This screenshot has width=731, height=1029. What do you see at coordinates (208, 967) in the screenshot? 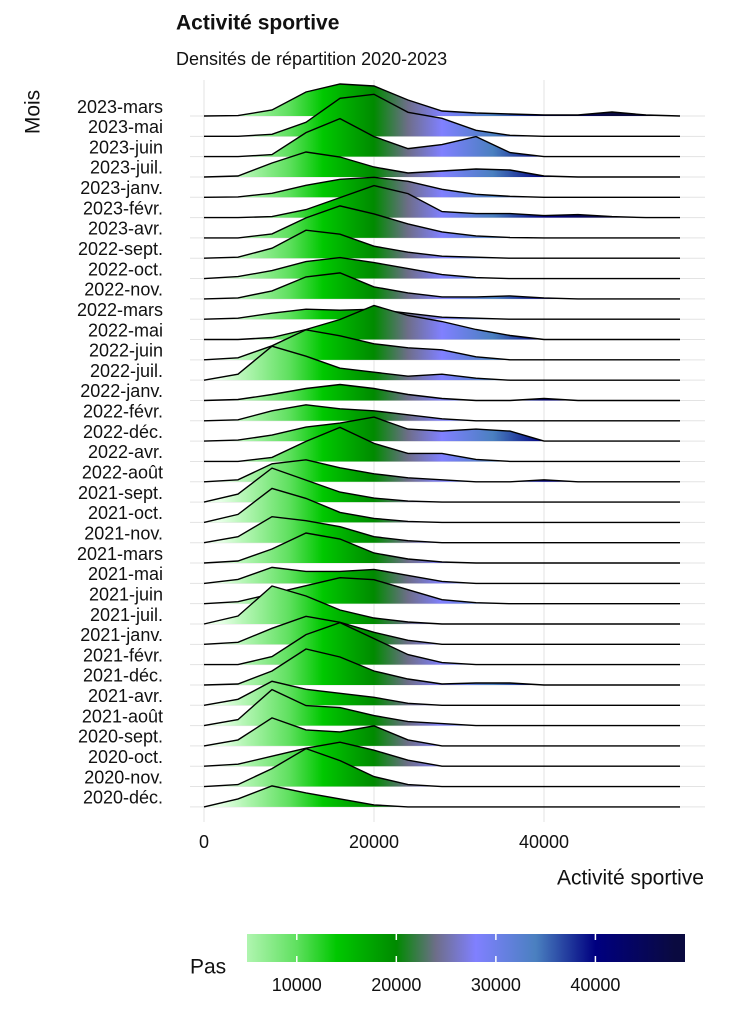
I see `legend-title: Pas` at bounding box center [208, 967].